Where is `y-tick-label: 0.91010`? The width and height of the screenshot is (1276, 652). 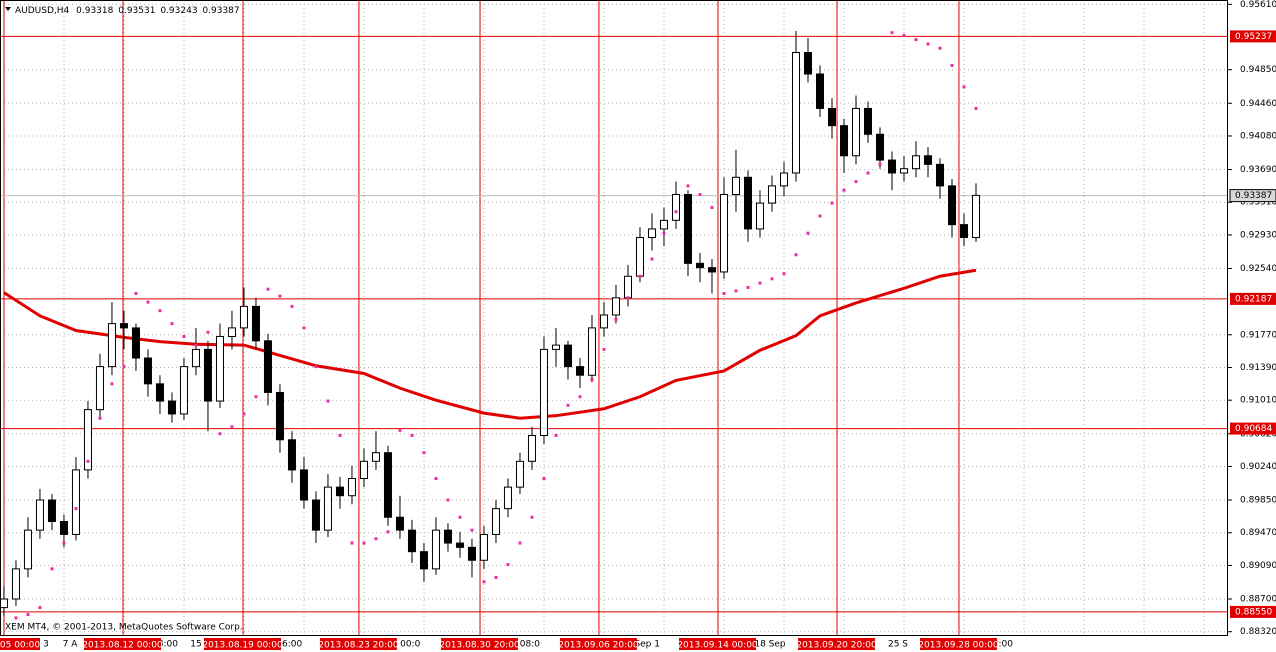 y-tick-label: 0.91010 is located at coordinates (1258, 401).